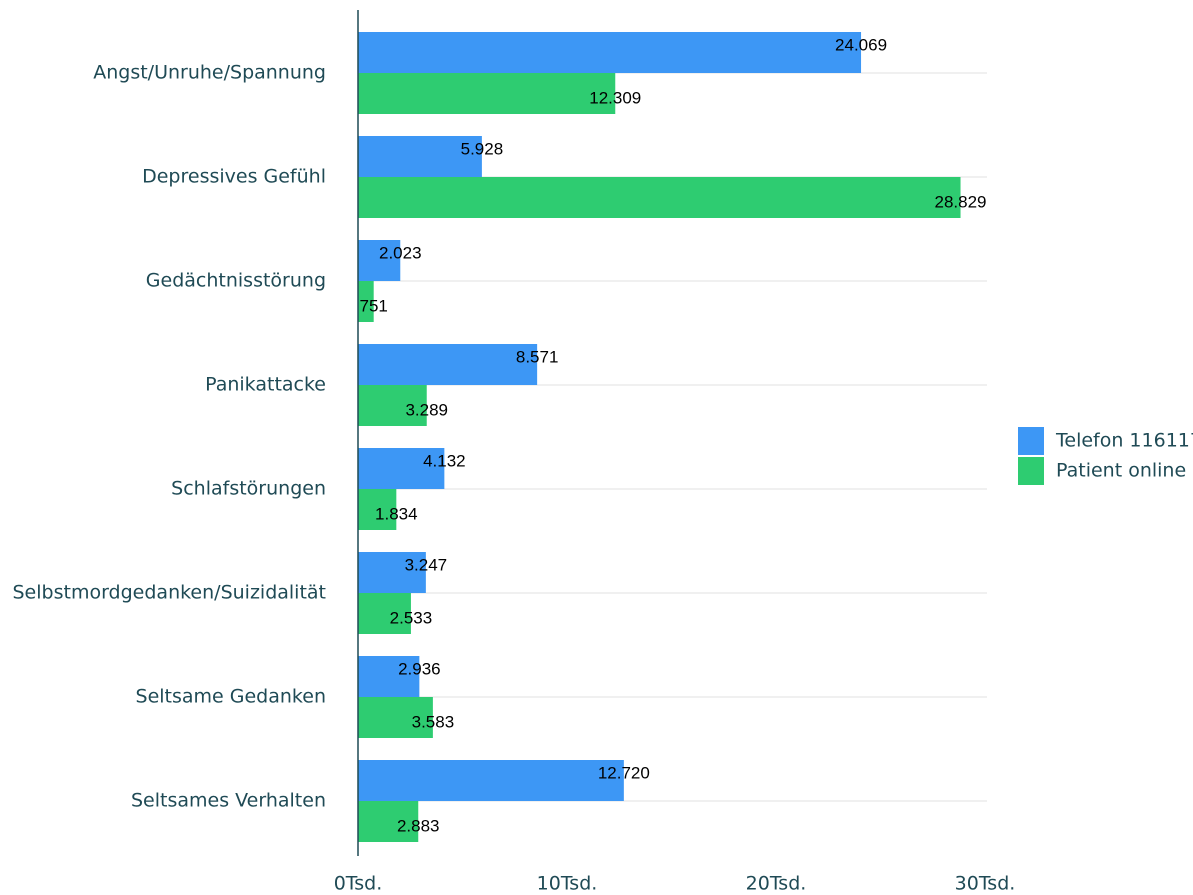 The height and width of the screenshot is (895, 1193). What do you see at coordinates (482, 148) in the screenshot?
I see `value-label: 5.928` at bounding box center [482, 148].